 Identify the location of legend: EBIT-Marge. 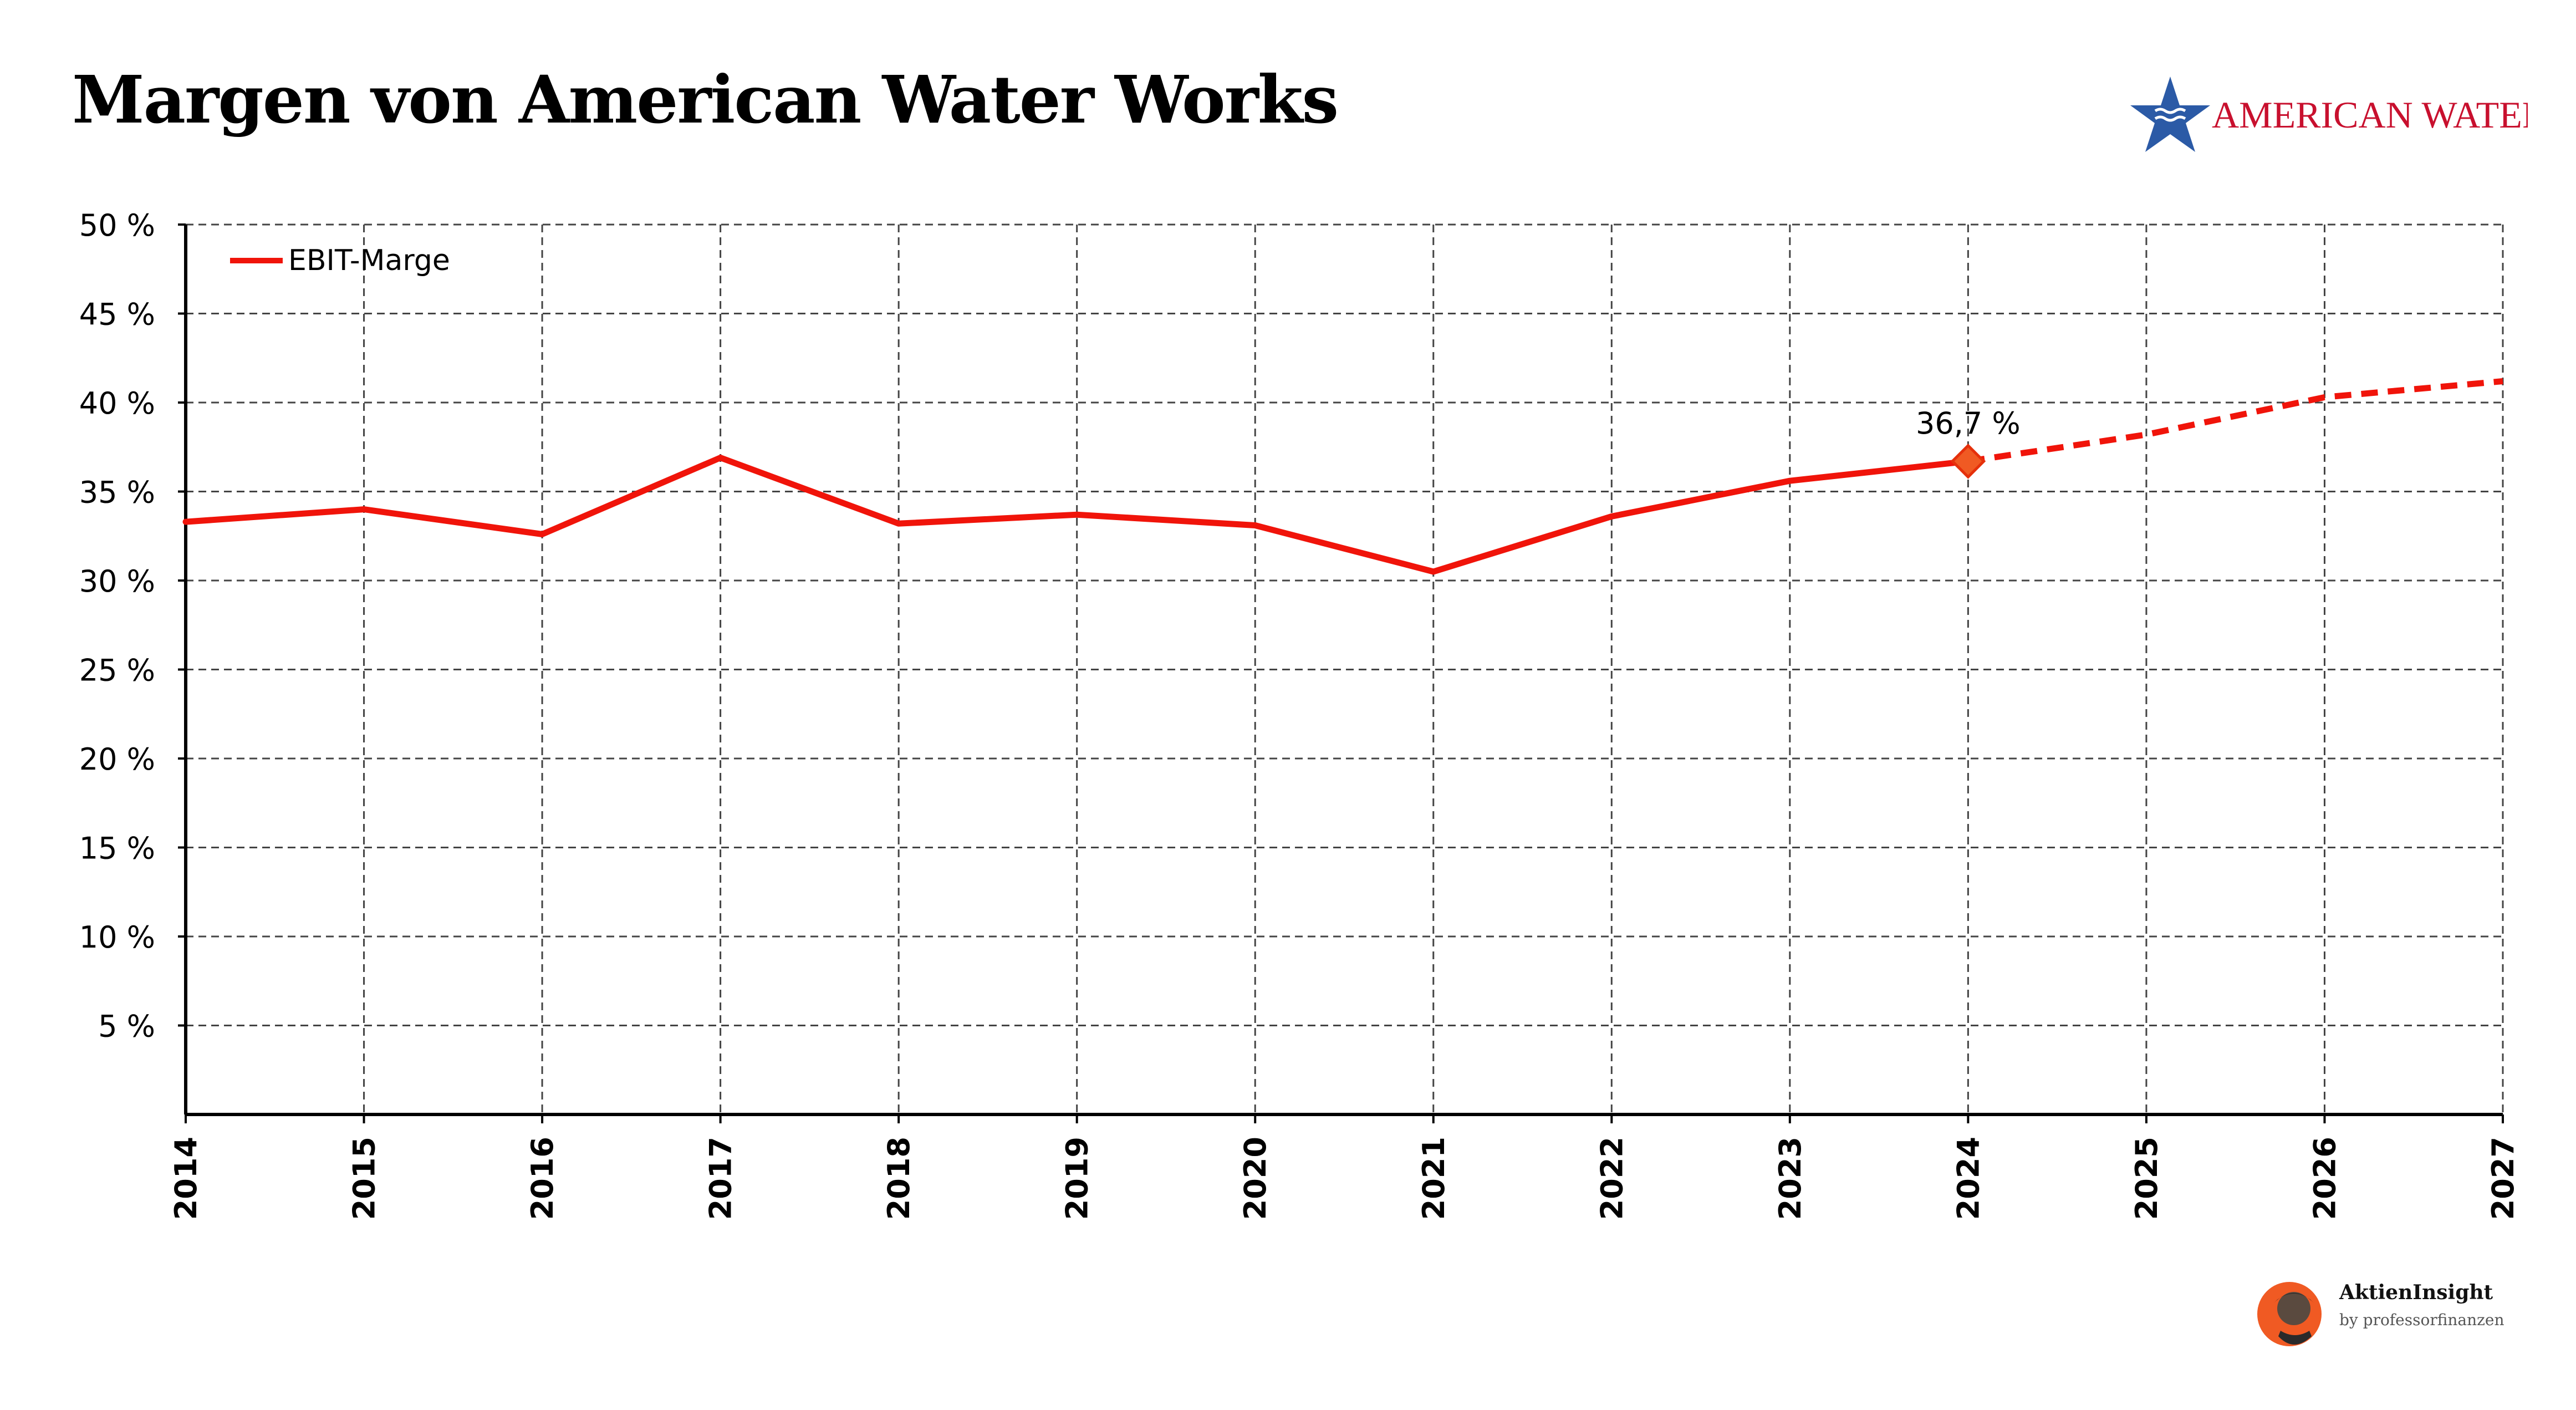
(340, 260).